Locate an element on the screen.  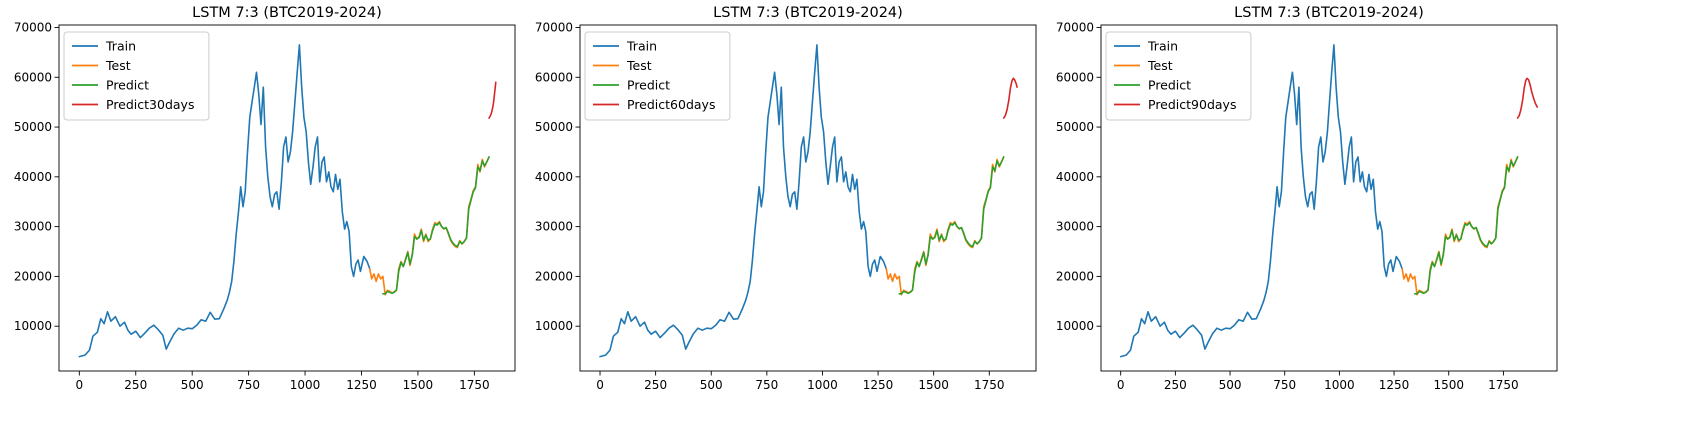
series-line-predict30days is located at coordinates (492, 100).